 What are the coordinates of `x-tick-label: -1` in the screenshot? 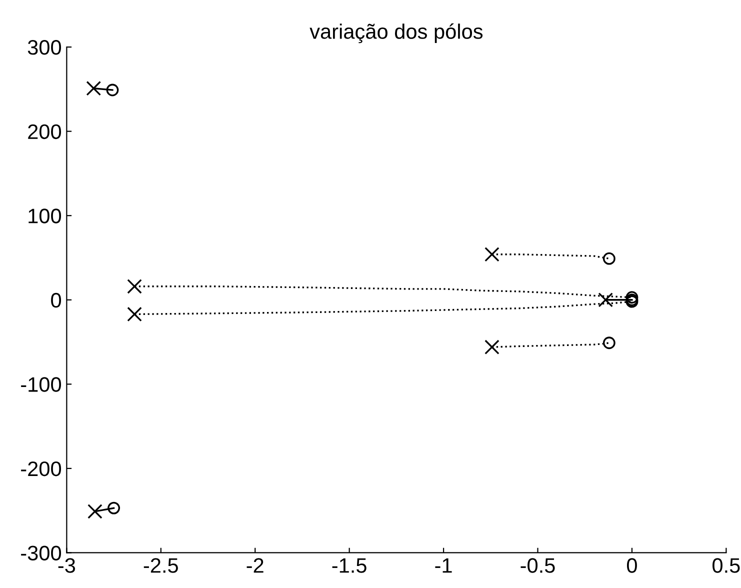 It's located at (443, 565).